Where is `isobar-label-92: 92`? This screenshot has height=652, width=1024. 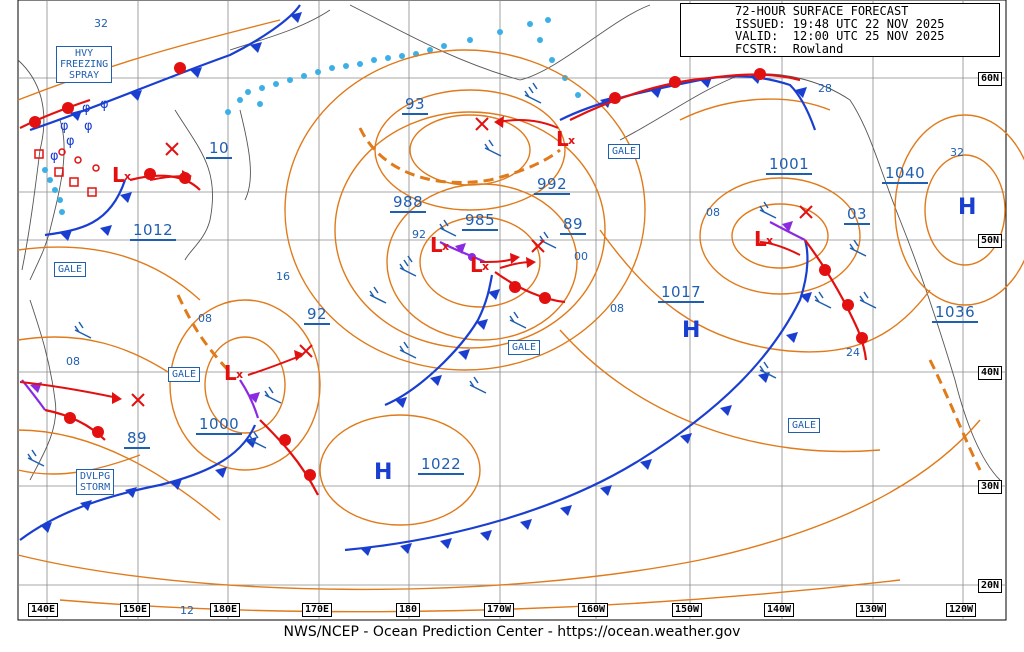 isobar-label-92: 92 is located at coordinates (419, 234).